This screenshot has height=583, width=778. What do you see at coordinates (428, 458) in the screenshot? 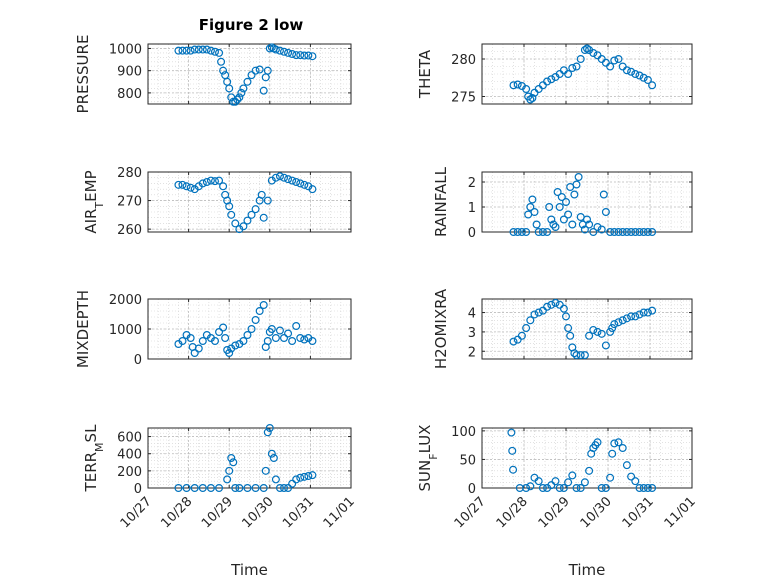
I see `y-axis-label: SUNFLUX` at bounding box center [428, 458].